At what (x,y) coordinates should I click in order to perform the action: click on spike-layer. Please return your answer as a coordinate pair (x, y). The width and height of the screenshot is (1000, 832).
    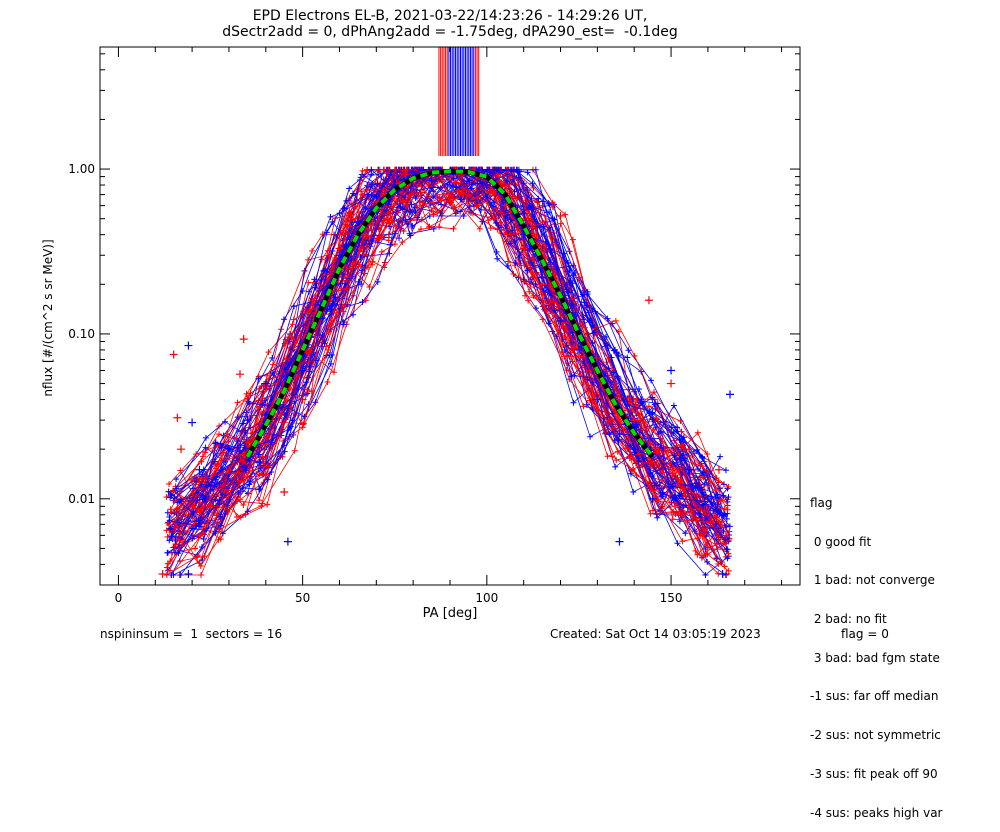
    Looking at the image, I should click on (459, 102).